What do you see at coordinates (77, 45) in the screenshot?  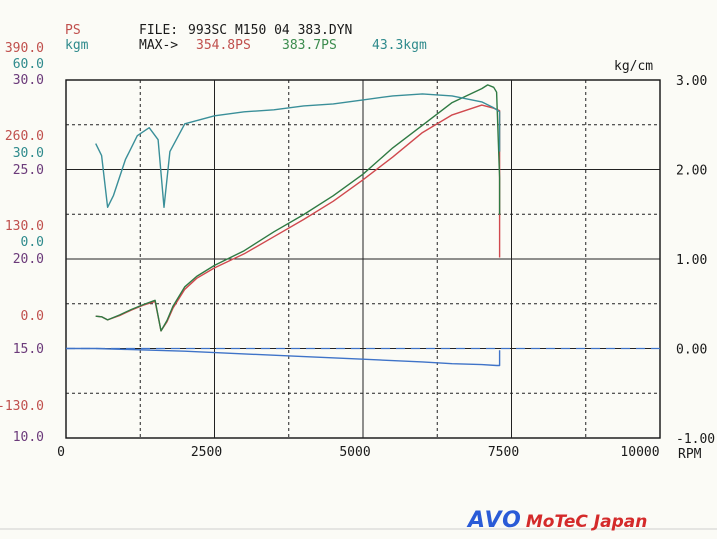 I see `kgm-unit-label: kgm` at bounding box center [77, 45].